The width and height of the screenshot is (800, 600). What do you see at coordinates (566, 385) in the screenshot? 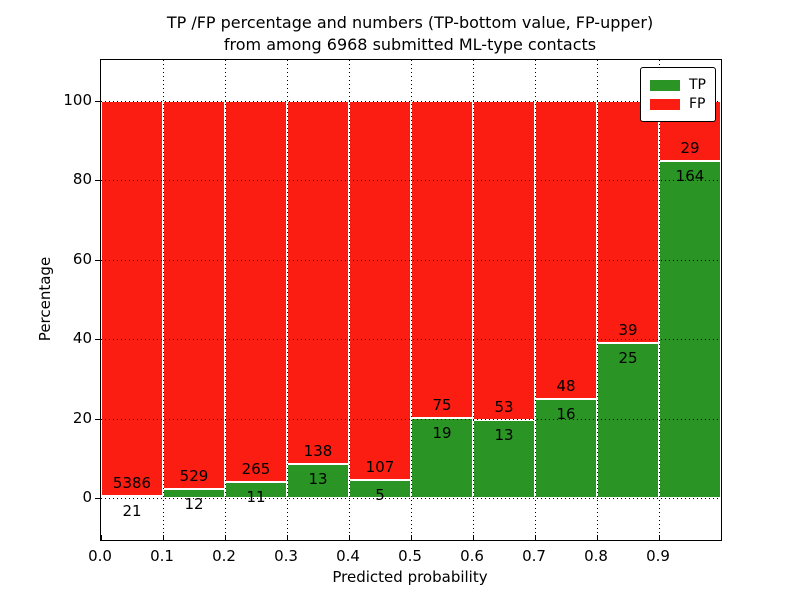
I see `fp-count-label: 48` at bounding box center [566, 385].